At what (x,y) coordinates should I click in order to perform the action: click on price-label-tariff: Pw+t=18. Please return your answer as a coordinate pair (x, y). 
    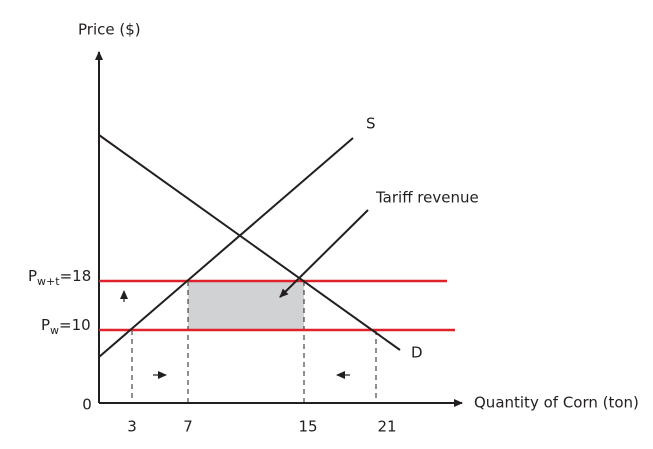
    Looking at the image, I should click on (59, 278).